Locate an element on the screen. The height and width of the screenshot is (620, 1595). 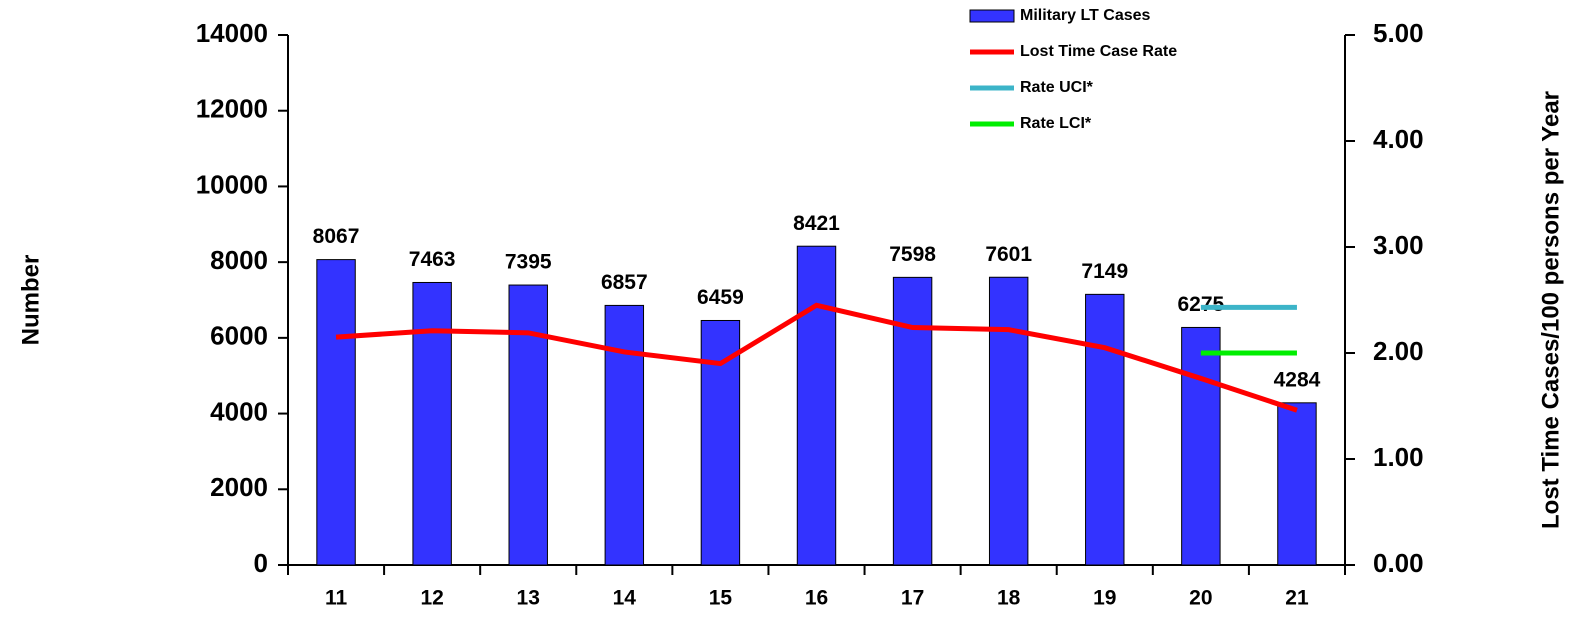
x-tick-label: 20 is located at coordinates (1200, 598).